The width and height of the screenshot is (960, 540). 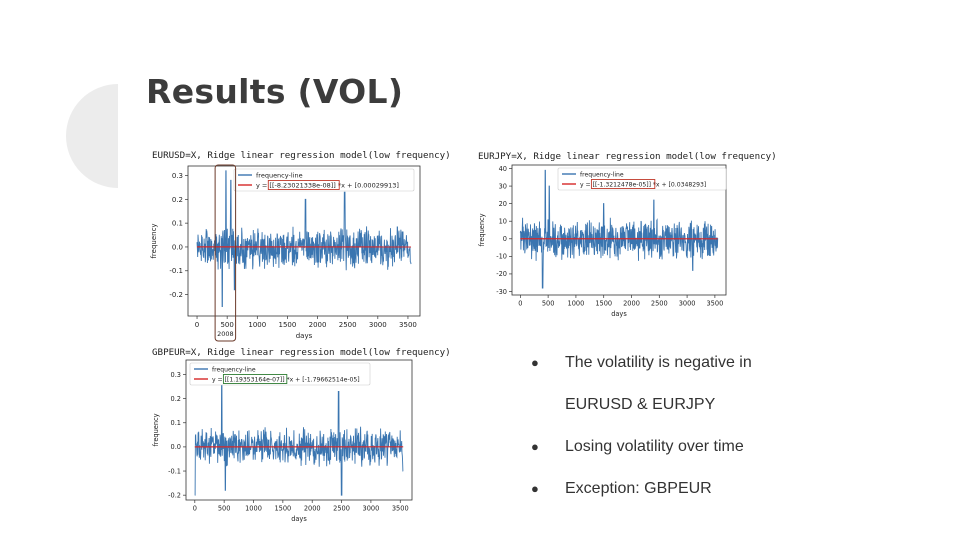 What do you see at coordinates (730, 405) in the screenshot?
I see `bullet-item: EURUSD & EURJPY` at bounding box center [730, 405].